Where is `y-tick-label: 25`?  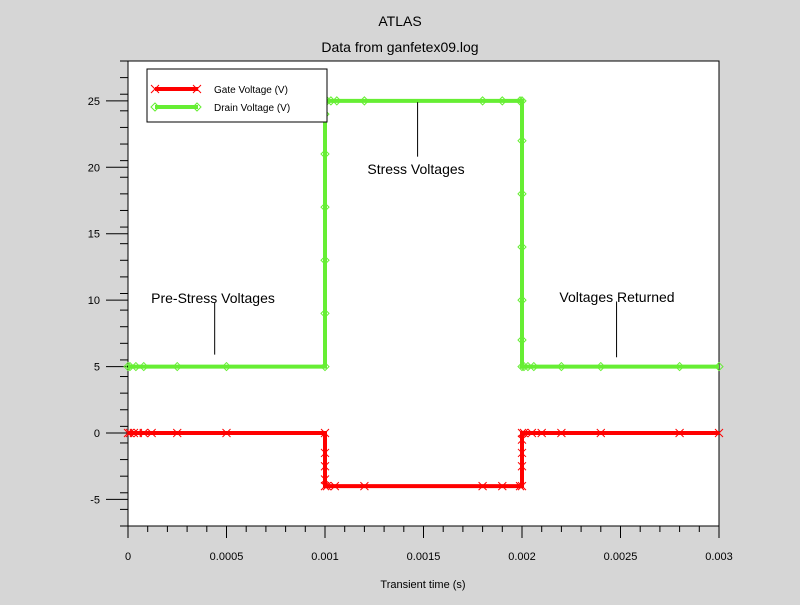
y-tick-label: 25 is located at coordinates (94, 102).